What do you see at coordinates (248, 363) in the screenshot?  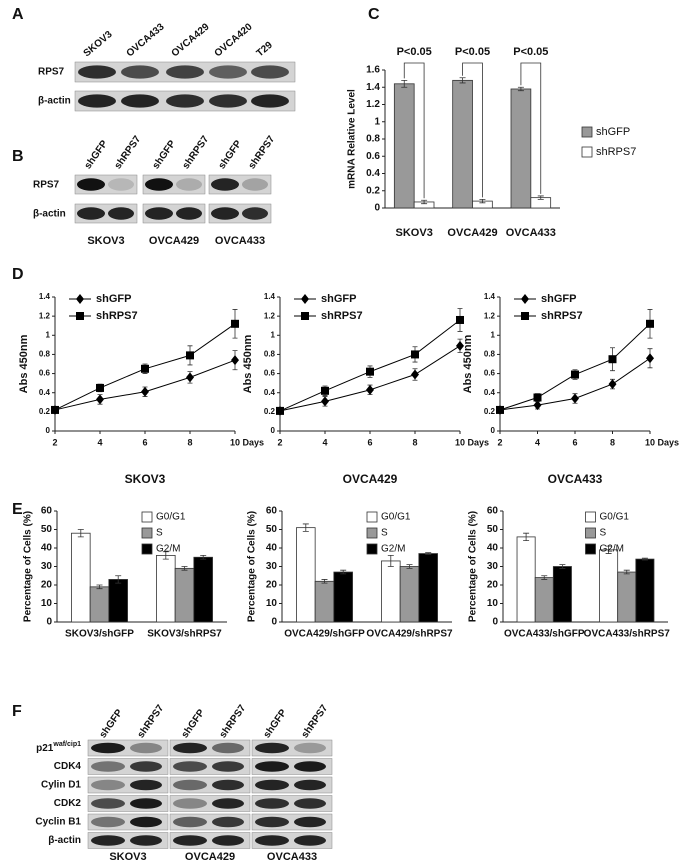 I see `y-axis-label: Abs 450nm` at bounding box center [248, 363].